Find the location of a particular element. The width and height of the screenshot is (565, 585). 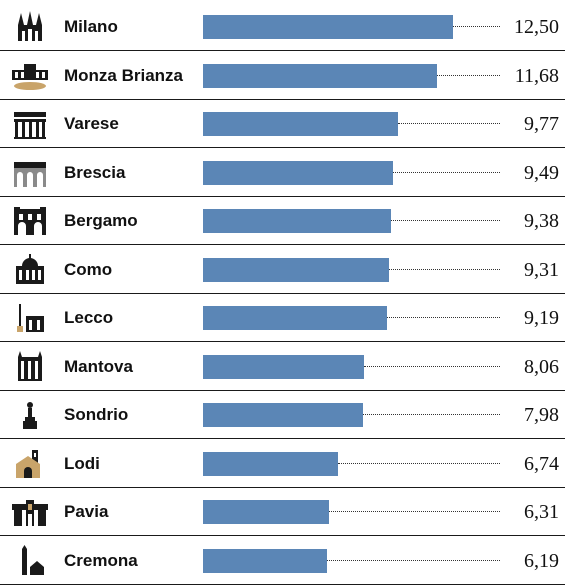

category-label: Sondrio is located at coordinates (96, 414).